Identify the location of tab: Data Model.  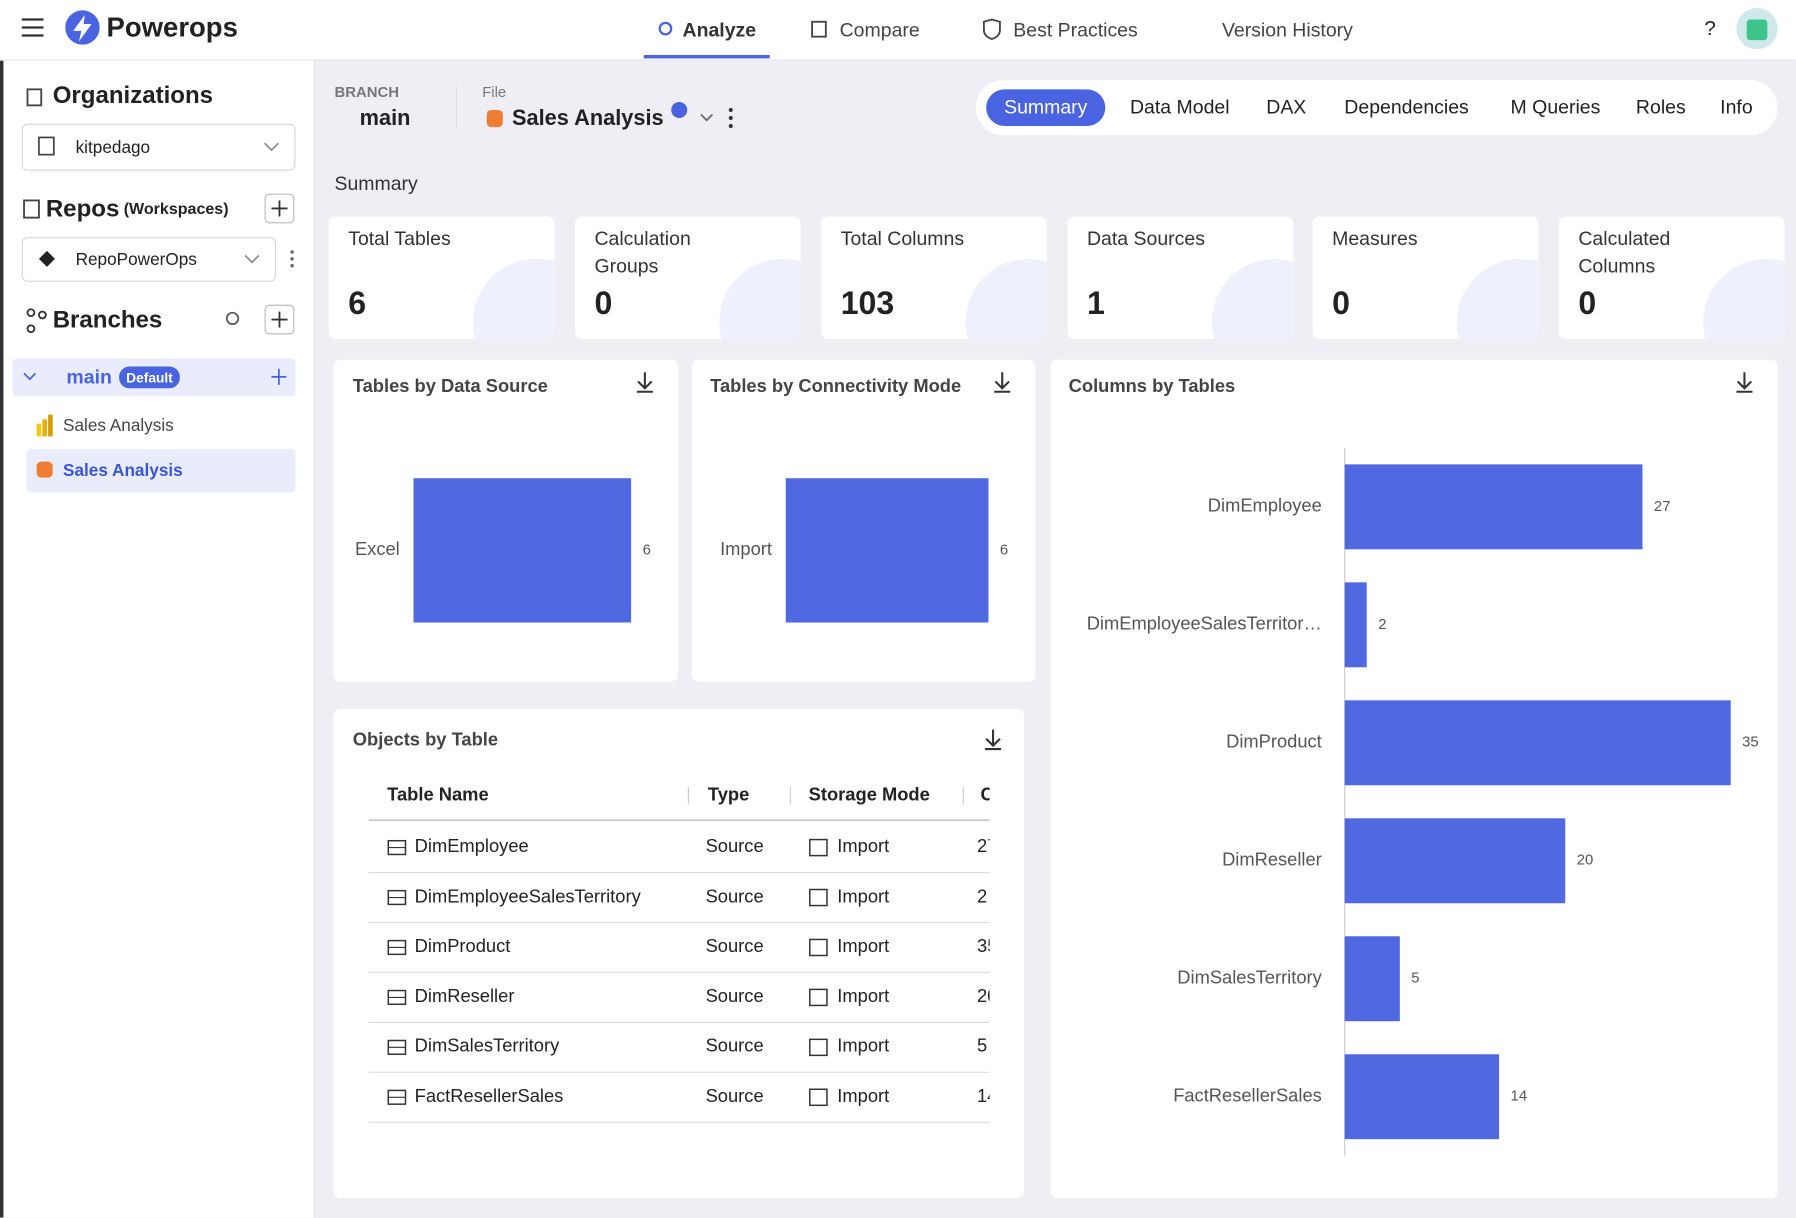
(1180, 107).